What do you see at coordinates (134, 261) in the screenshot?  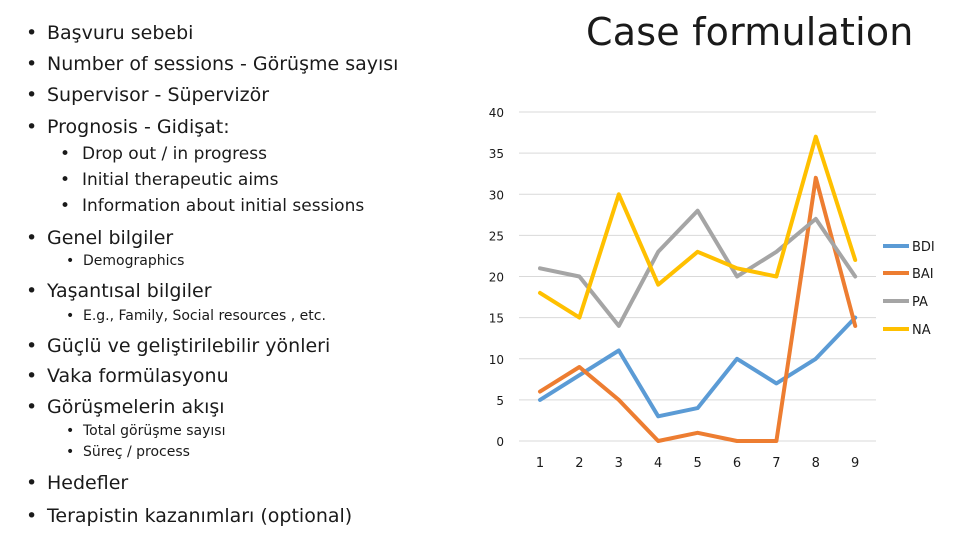 I see `bullet-text: Demographics` at bounding box center [134, 261].